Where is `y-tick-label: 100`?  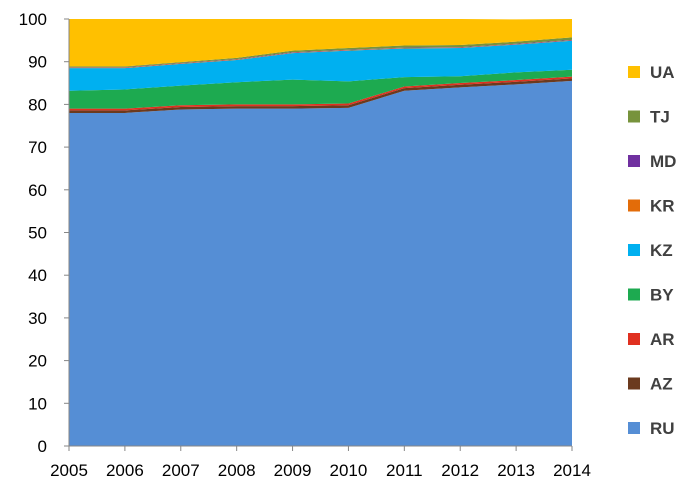
y-tick-label: 100 is located at coordinates (33, 19).